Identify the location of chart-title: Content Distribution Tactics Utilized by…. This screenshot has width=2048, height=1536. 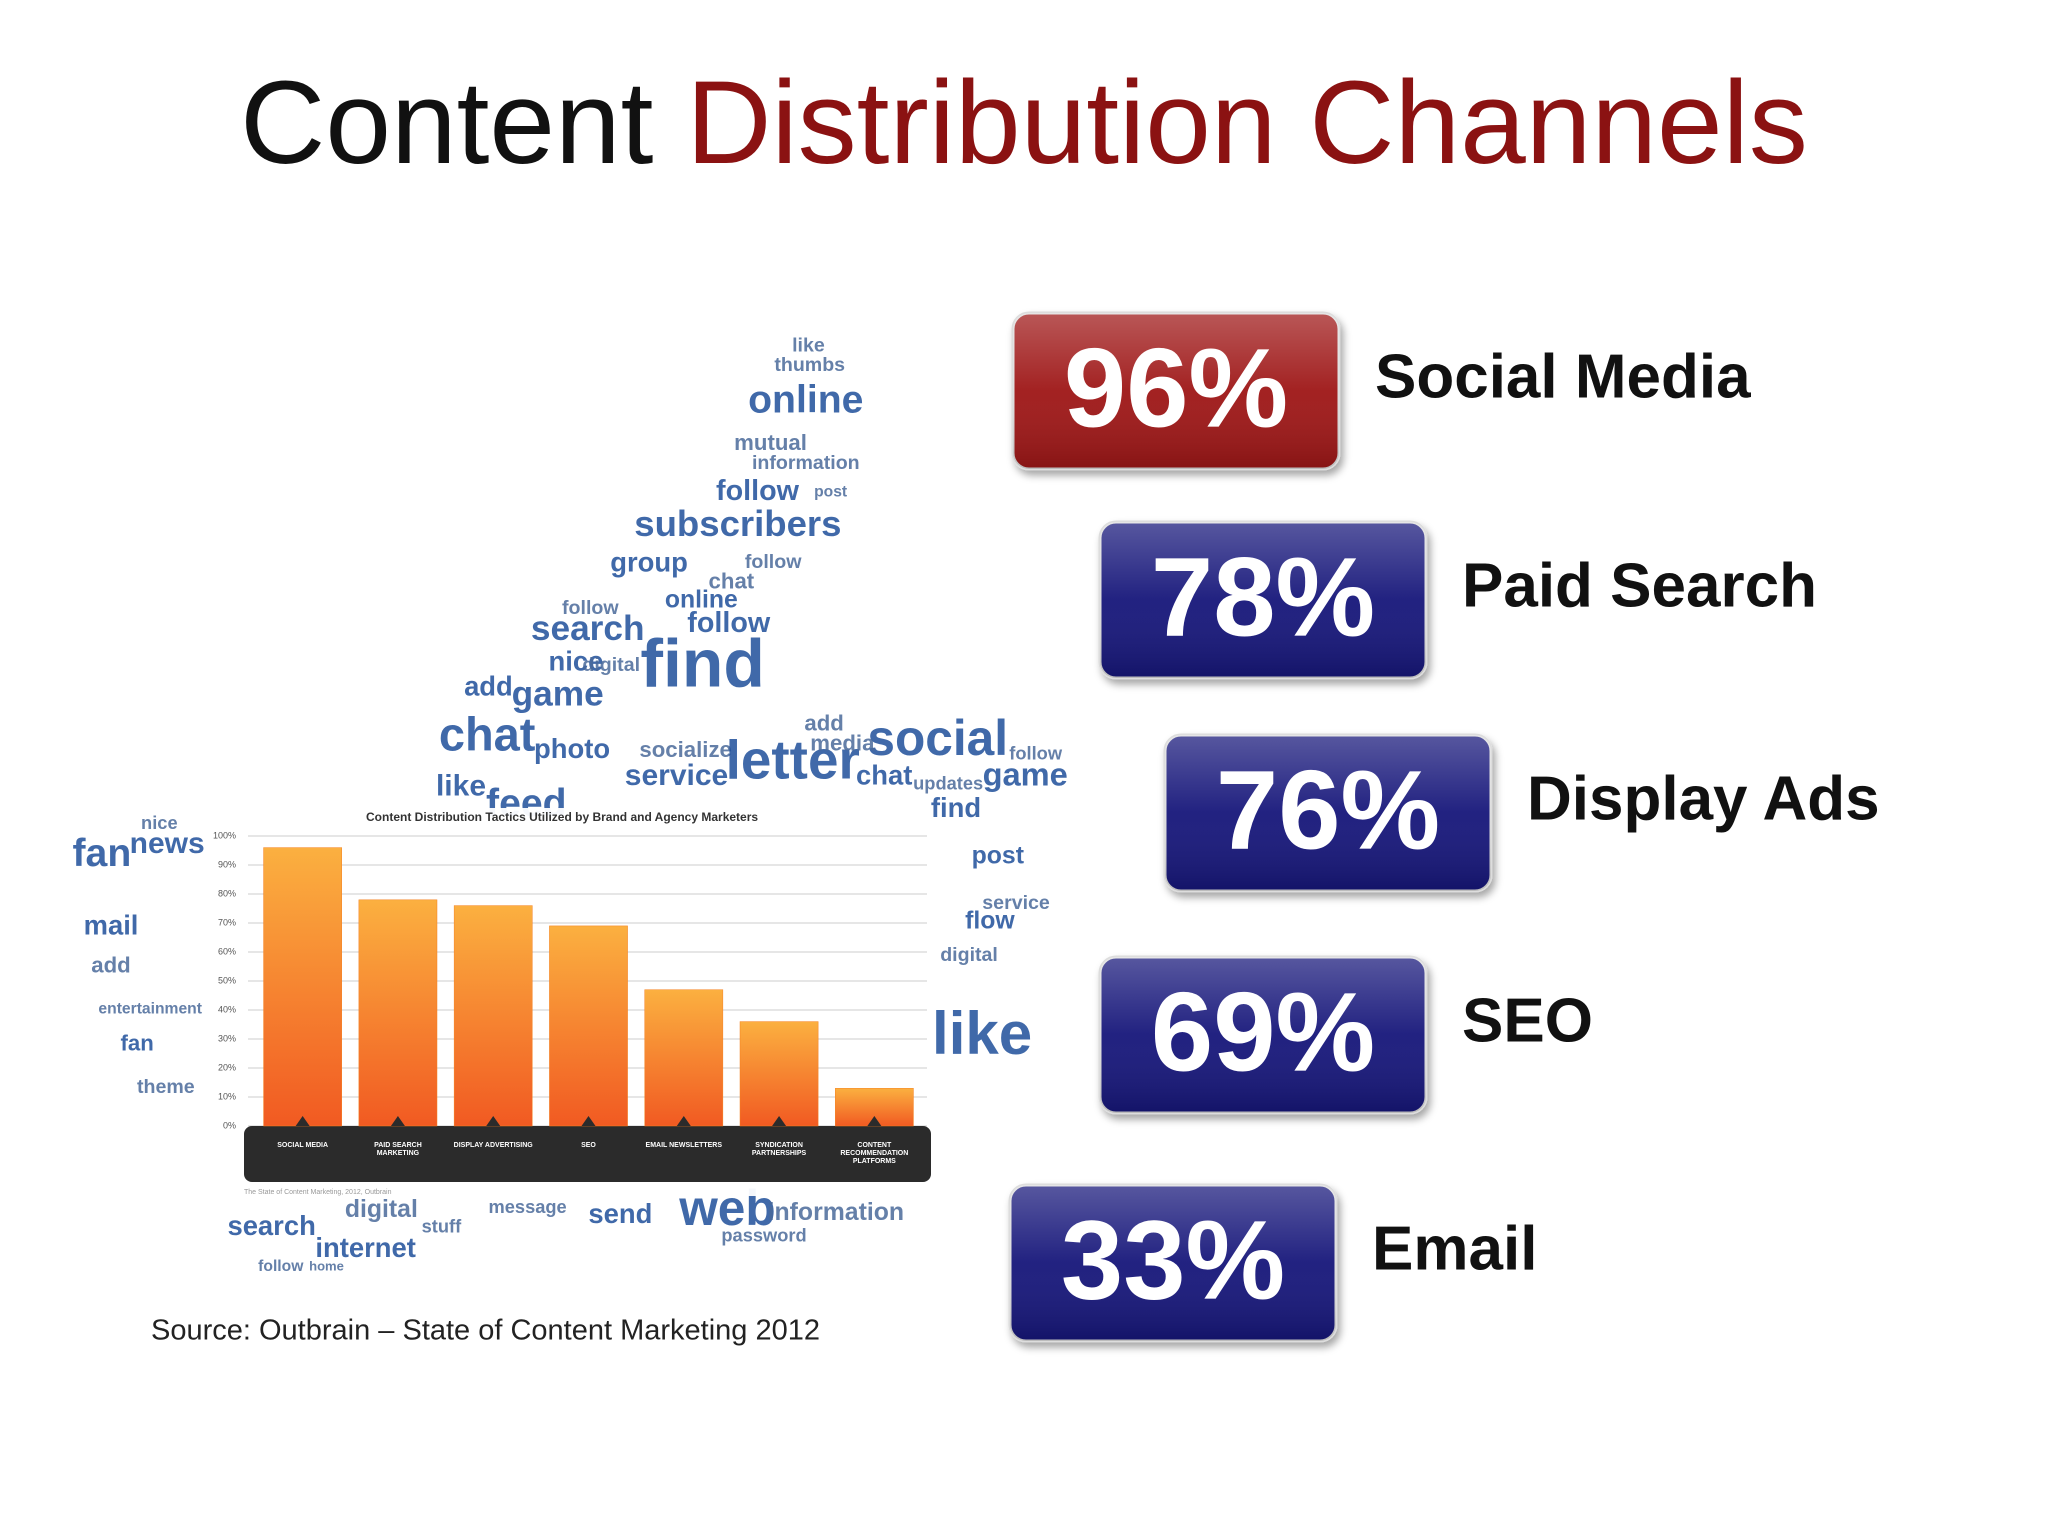
(562, 817).